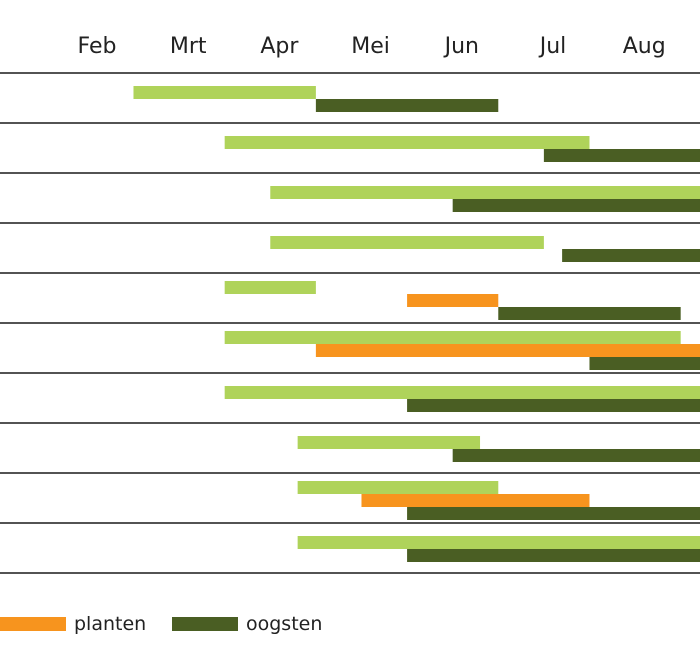 Image resolution: width=700 pixels, height=650 pixels. I want to click on month-label-apr: Apr, so click(279, 46).